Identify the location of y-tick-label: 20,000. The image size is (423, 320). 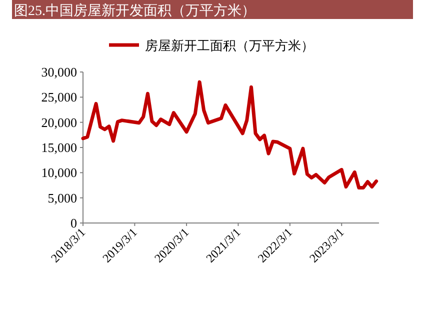
(59, 122).